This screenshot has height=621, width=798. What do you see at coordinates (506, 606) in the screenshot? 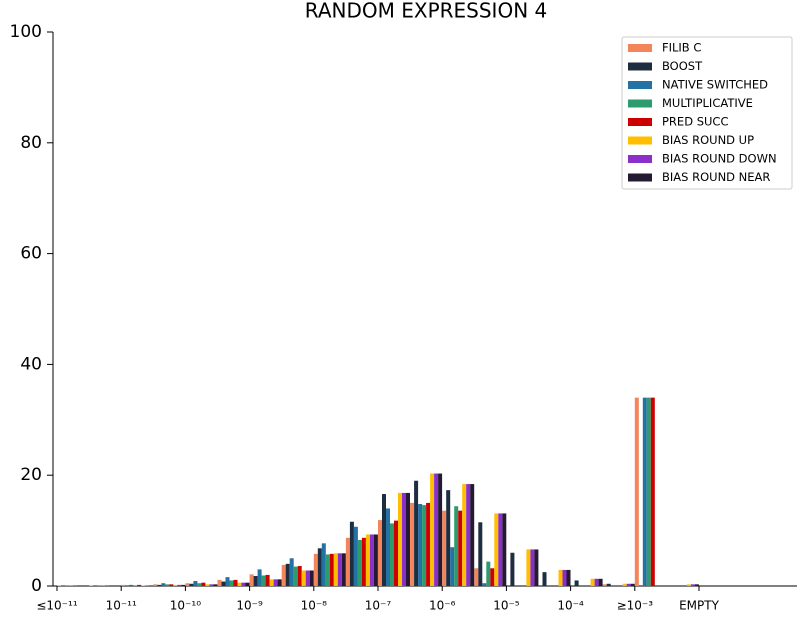
I see `x-tick-label: 10⁻⁵` at bounding box center [506, 606].